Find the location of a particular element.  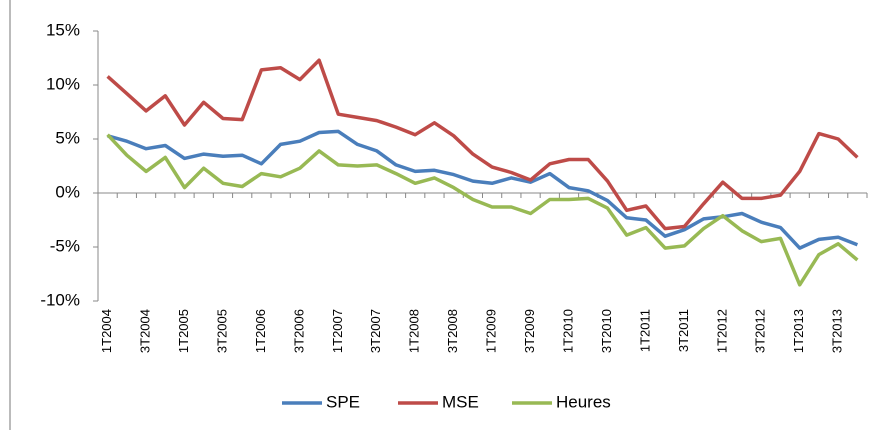

x-tick-label: 3T2007 is located at coordinates (375, 331).